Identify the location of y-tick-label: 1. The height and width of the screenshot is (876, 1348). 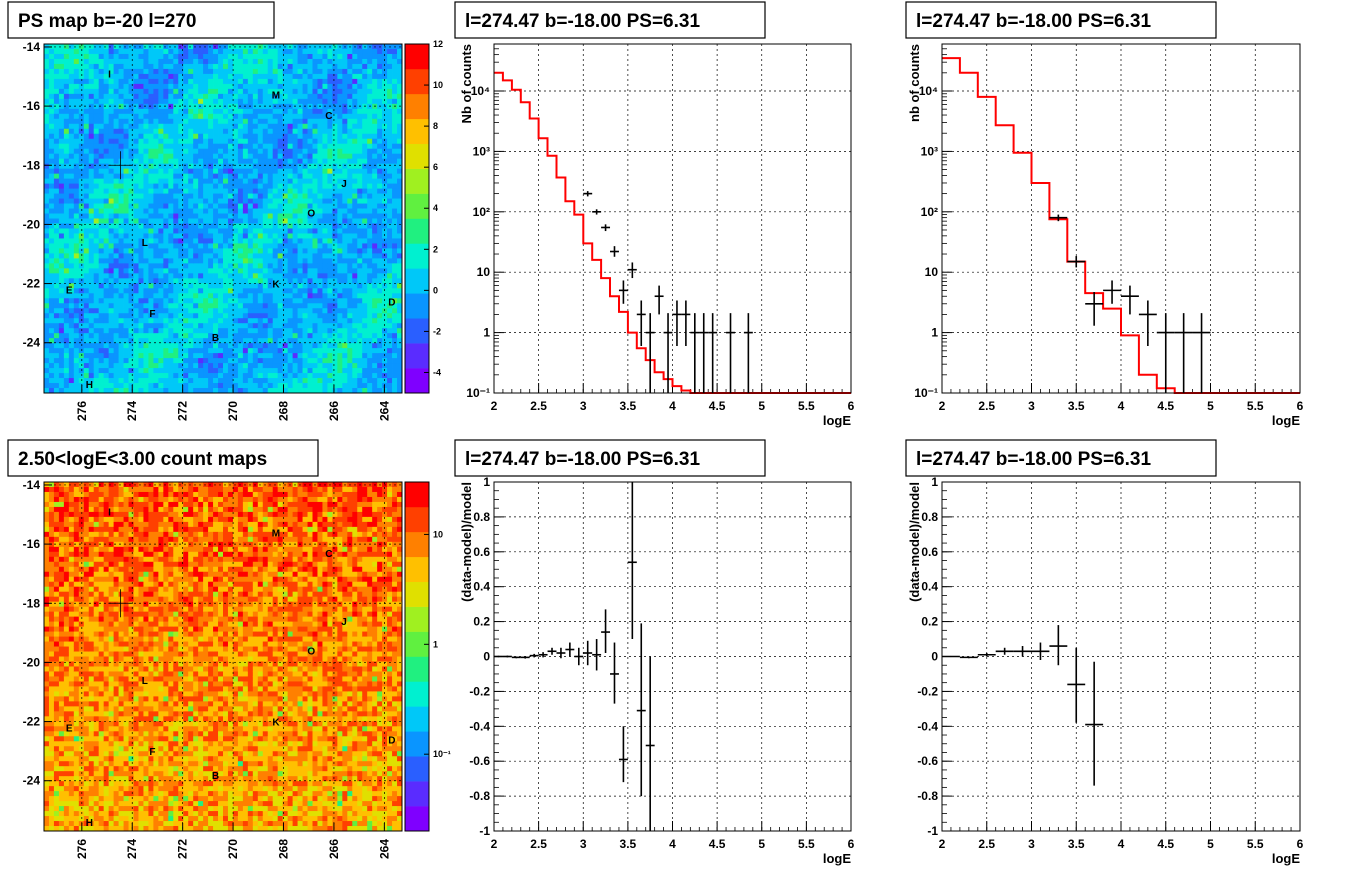
(486, 333).